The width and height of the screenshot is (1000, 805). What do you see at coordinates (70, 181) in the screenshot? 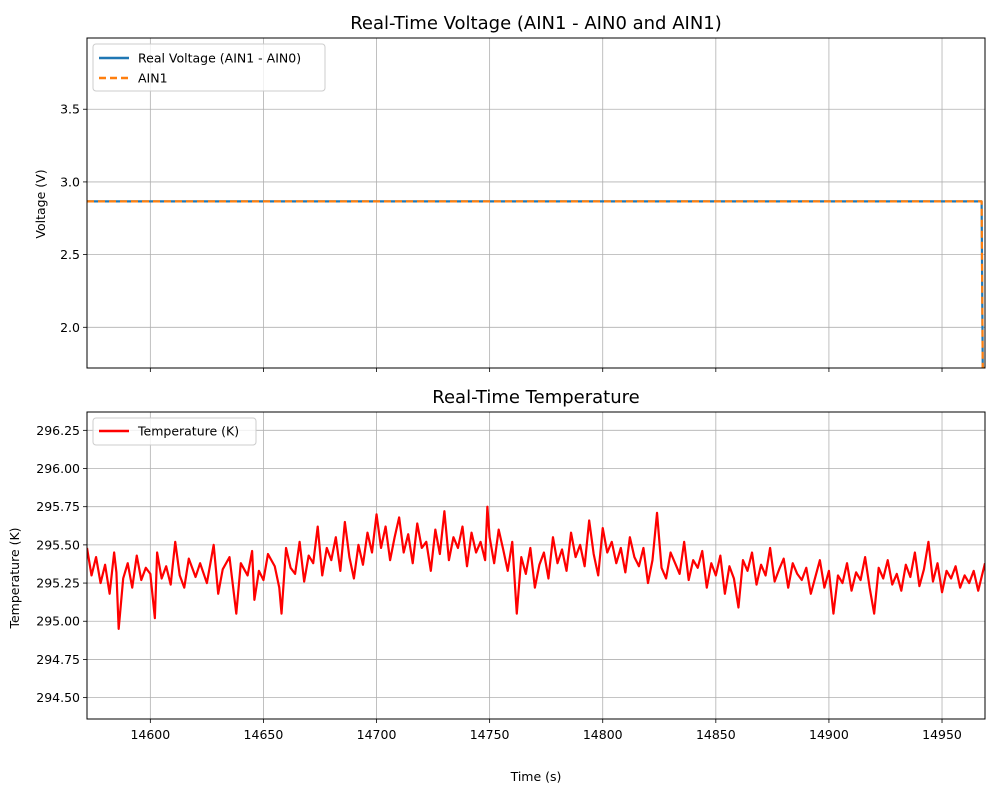
I see `voltage-y-tick-label: 3.0` at bounding box center [70, 181].